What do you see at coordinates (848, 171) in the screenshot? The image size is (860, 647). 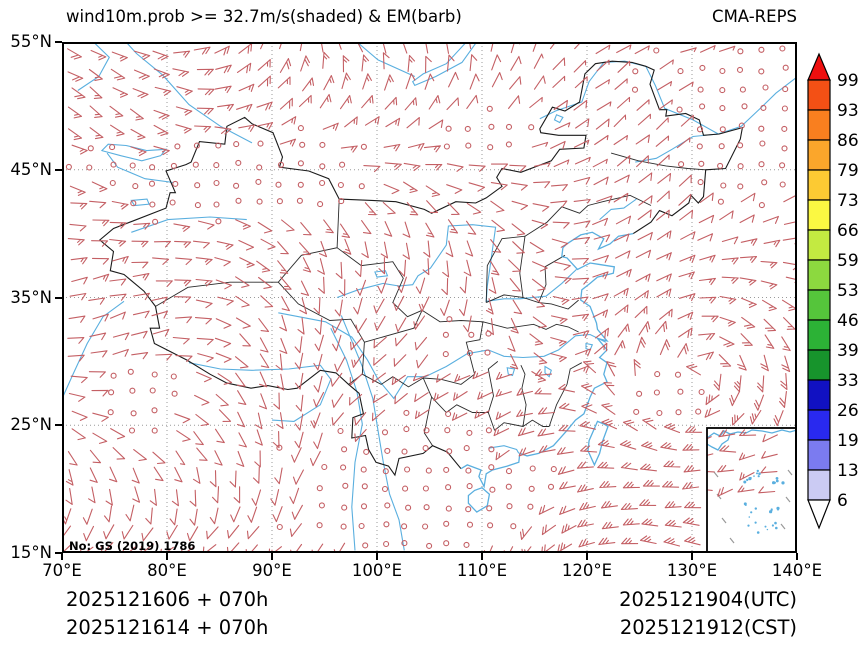 I see `colorbar-tick-label: 79` at bounding box center [848, 171].